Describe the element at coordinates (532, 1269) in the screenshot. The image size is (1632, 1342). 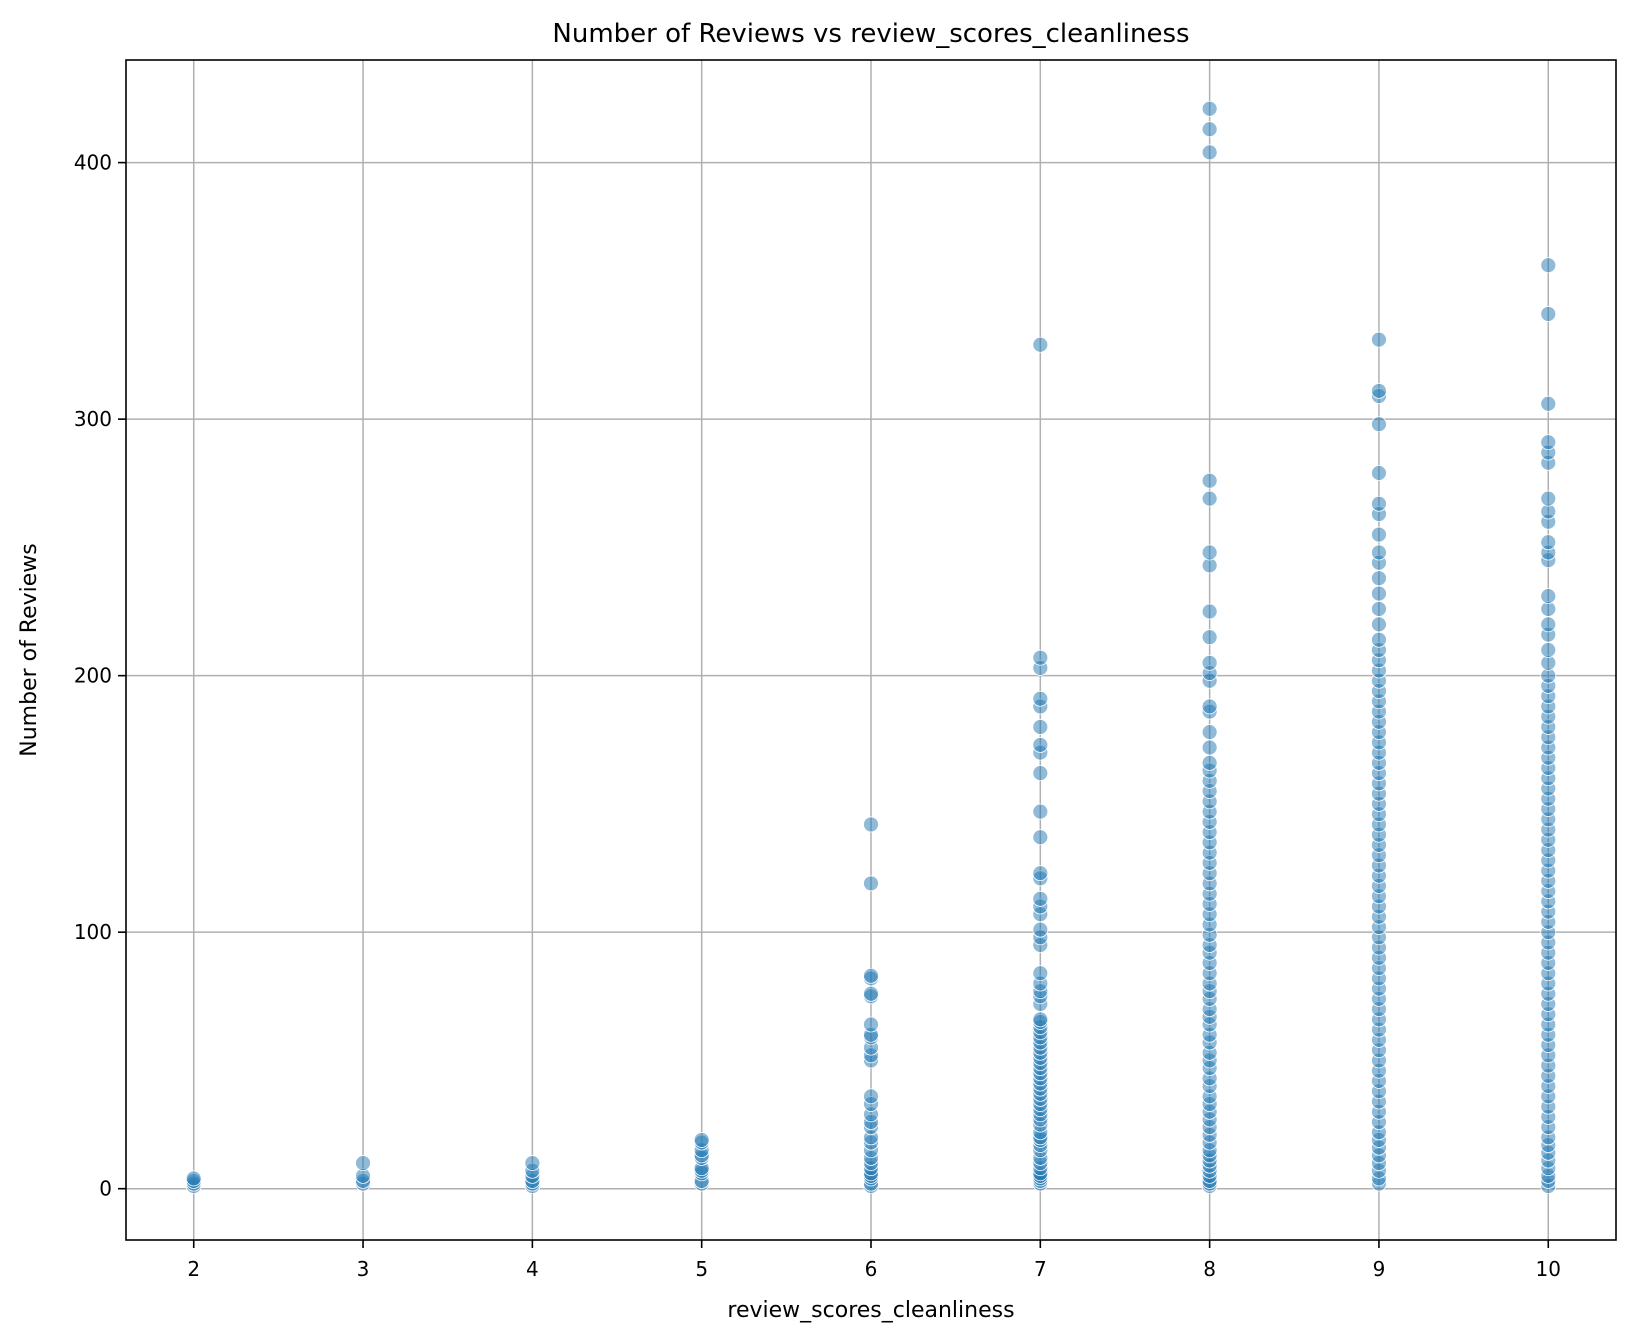
I see `x-tick-label: 4` at that location.